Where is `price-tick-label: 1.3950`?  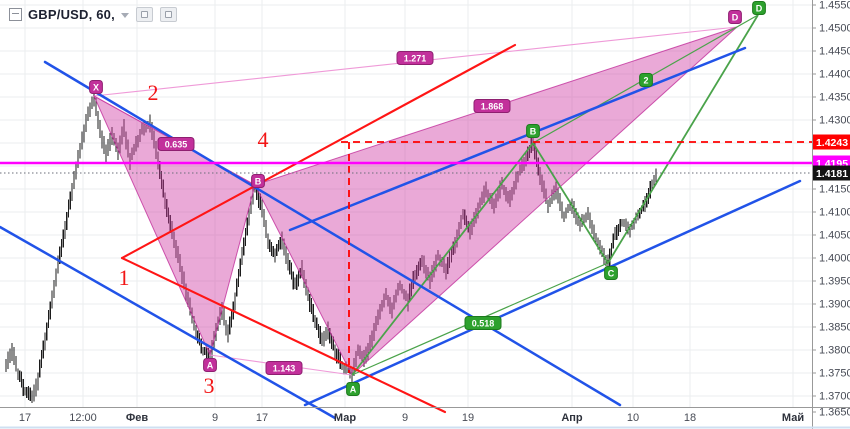
price-tick-label: 1.3950 is located at coordinates (834, 282).